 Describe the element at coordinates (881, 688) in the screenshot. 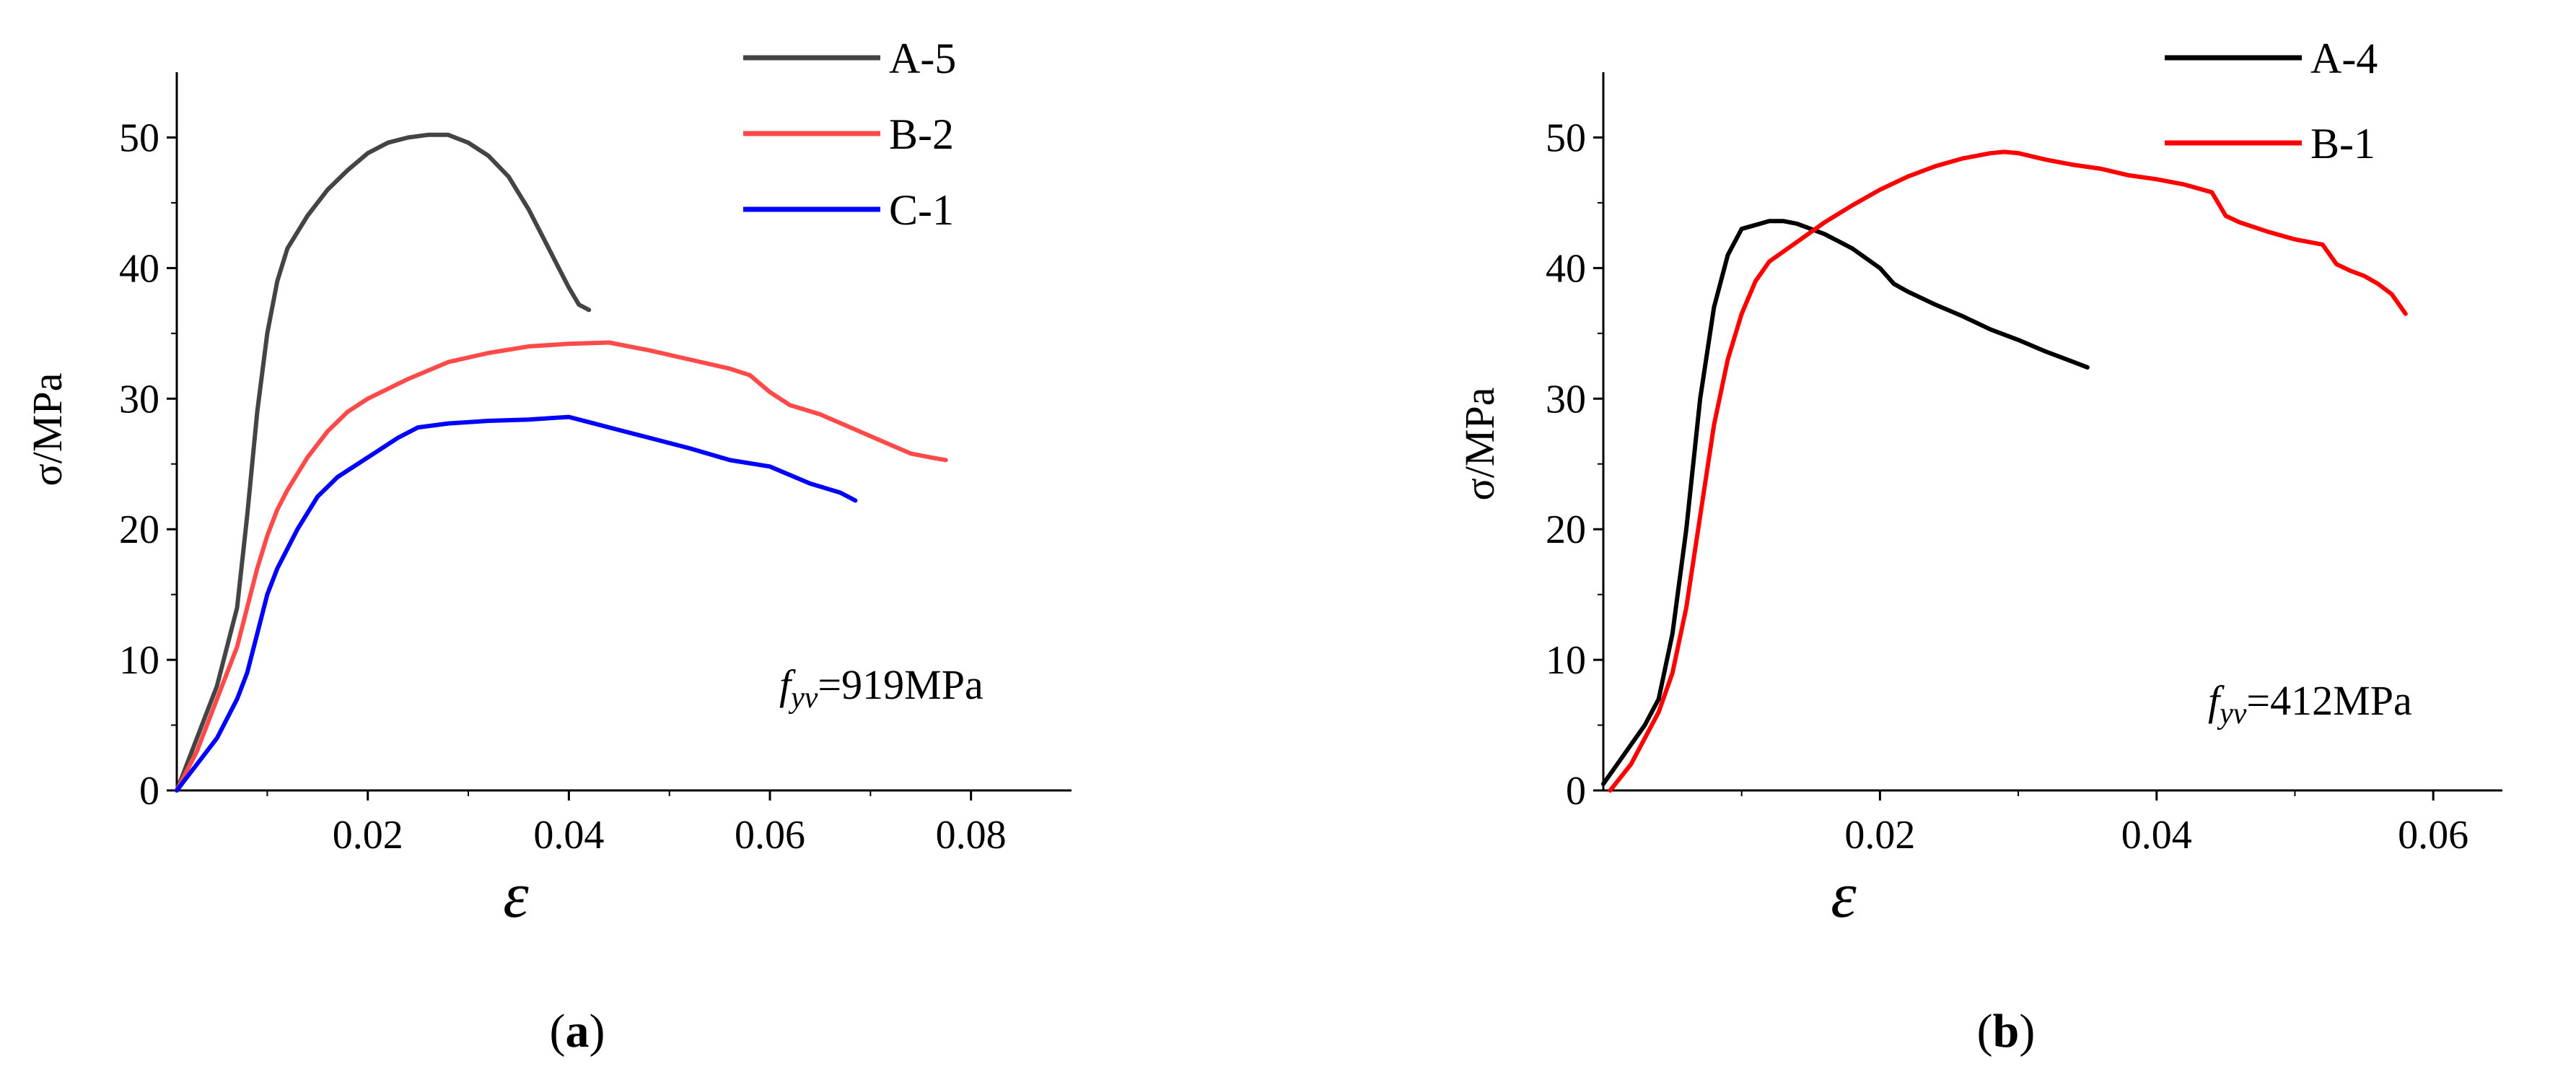

I see `yield-strength-annotation-a: fyv=919MPa` at that location.